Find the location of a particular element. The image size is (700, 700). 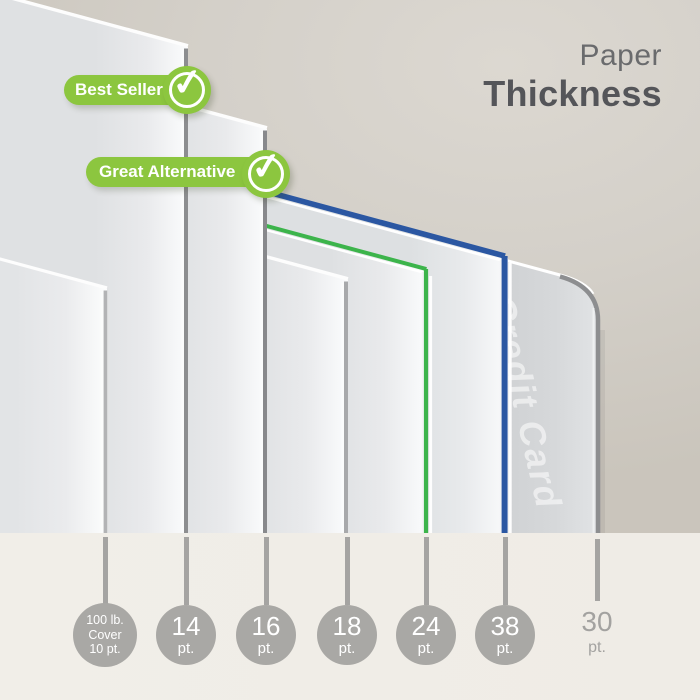

marker-value: 30 is located at coordinates (597, 621).